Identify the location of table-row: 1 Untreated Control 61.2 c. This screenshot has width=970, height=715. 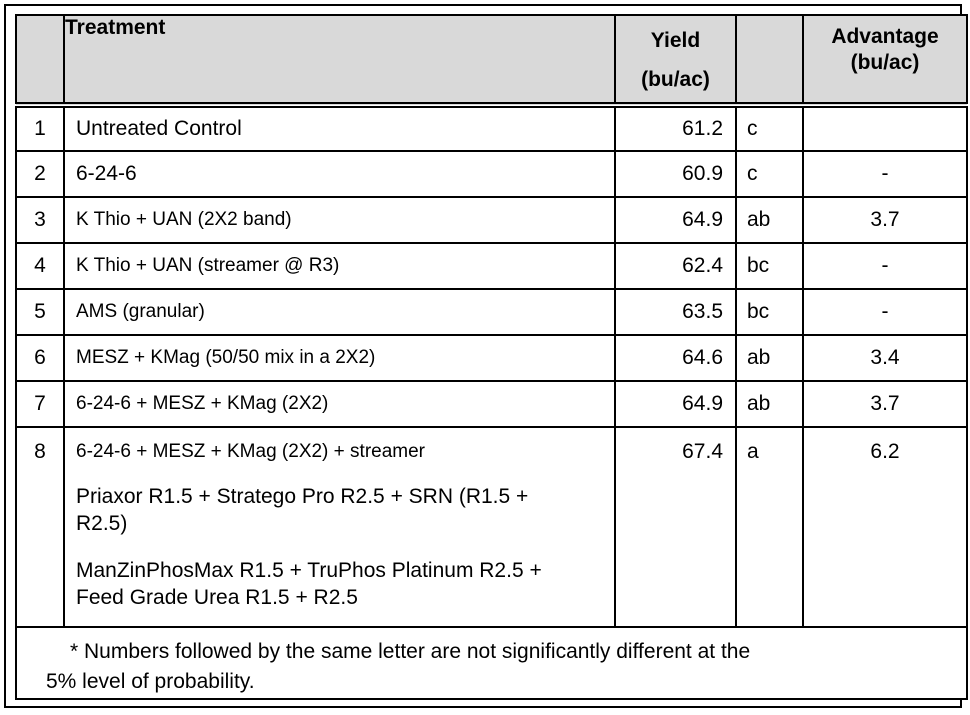
(491, 128).